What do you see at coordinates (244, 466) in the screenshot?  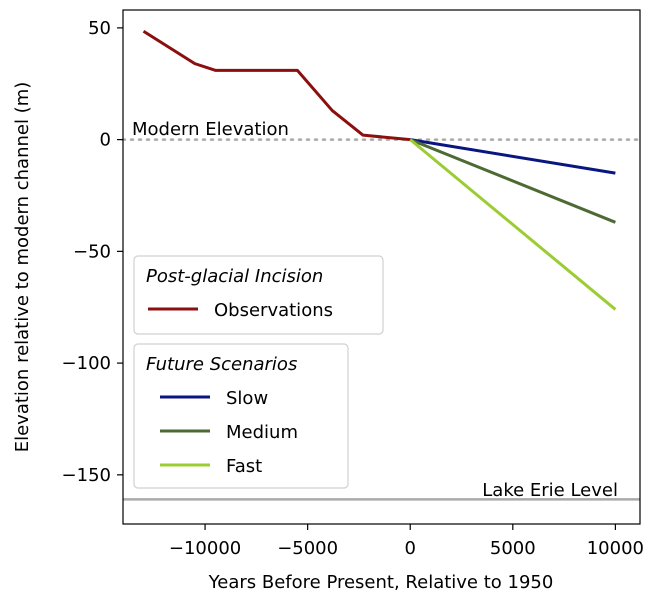 I see `legend-label-fast: Fast` at bounding box center [244, 466].